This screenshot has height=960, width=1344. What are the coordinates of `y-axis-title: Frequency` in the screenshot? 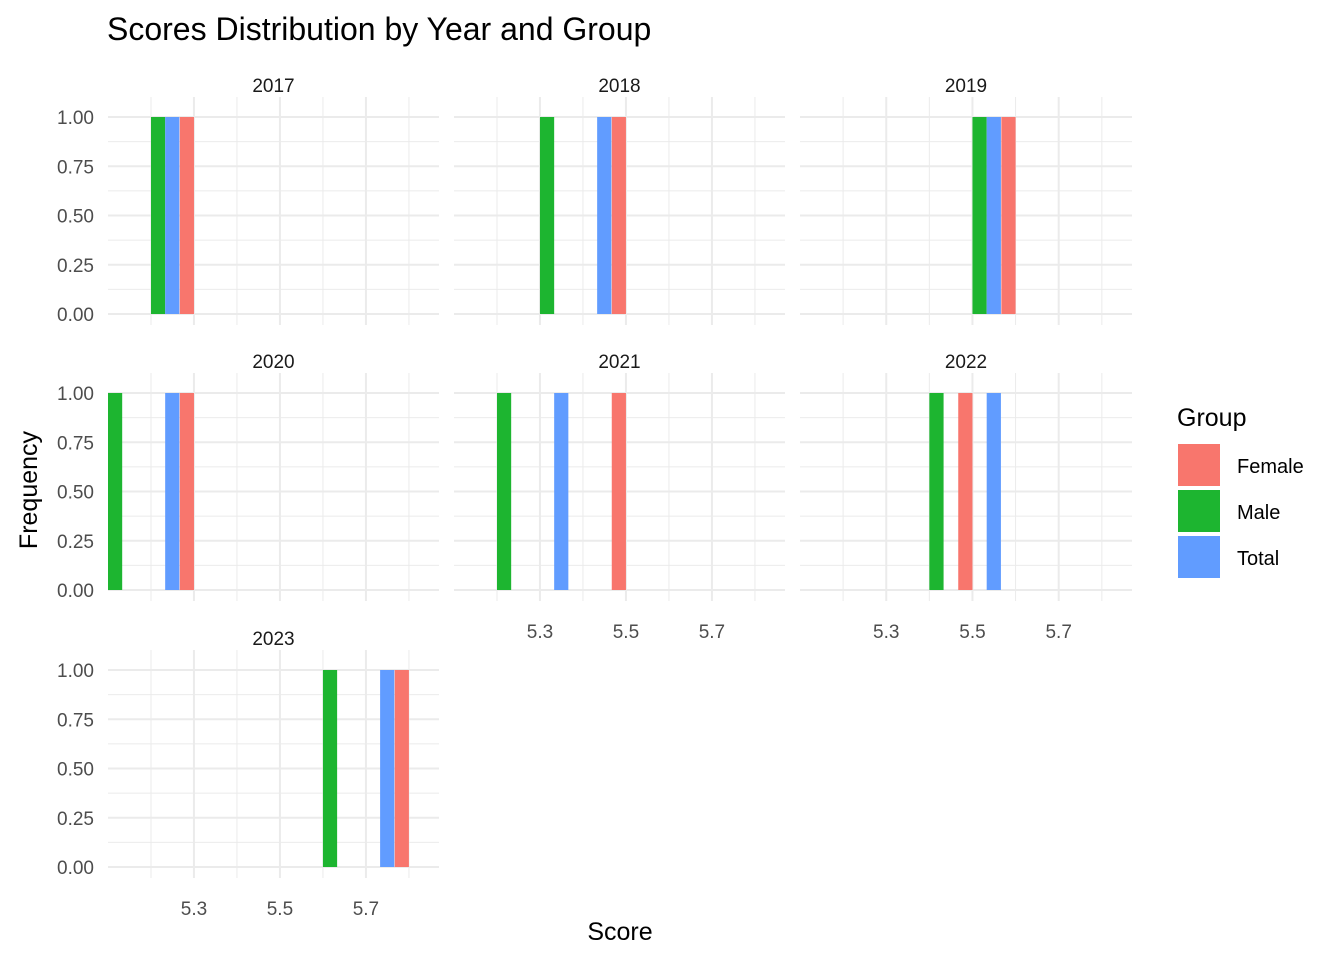 It's located at (29, 489).